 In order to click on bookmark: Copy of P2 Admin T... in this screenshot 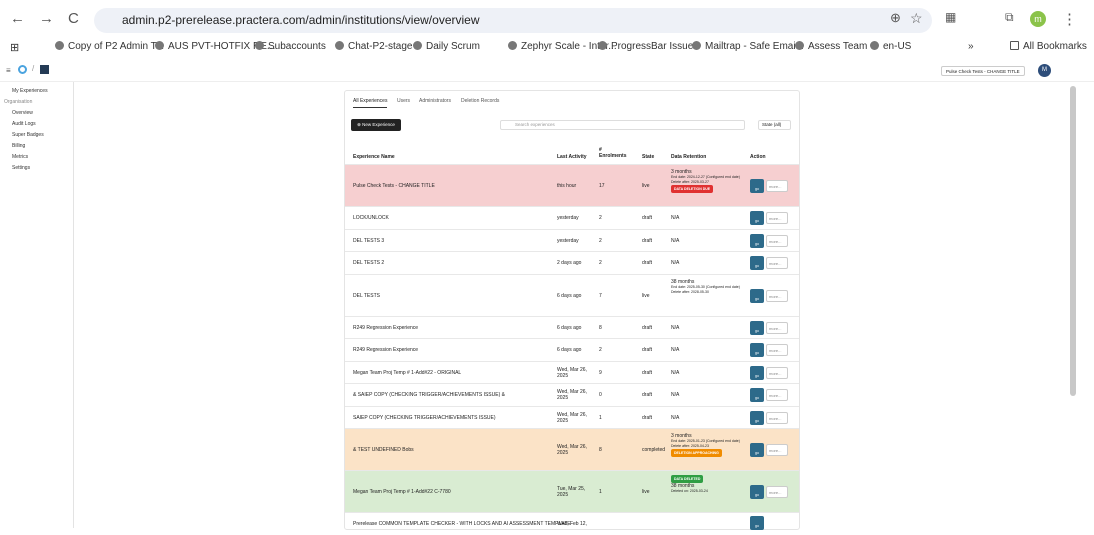, I will do `click(109, 46)`.